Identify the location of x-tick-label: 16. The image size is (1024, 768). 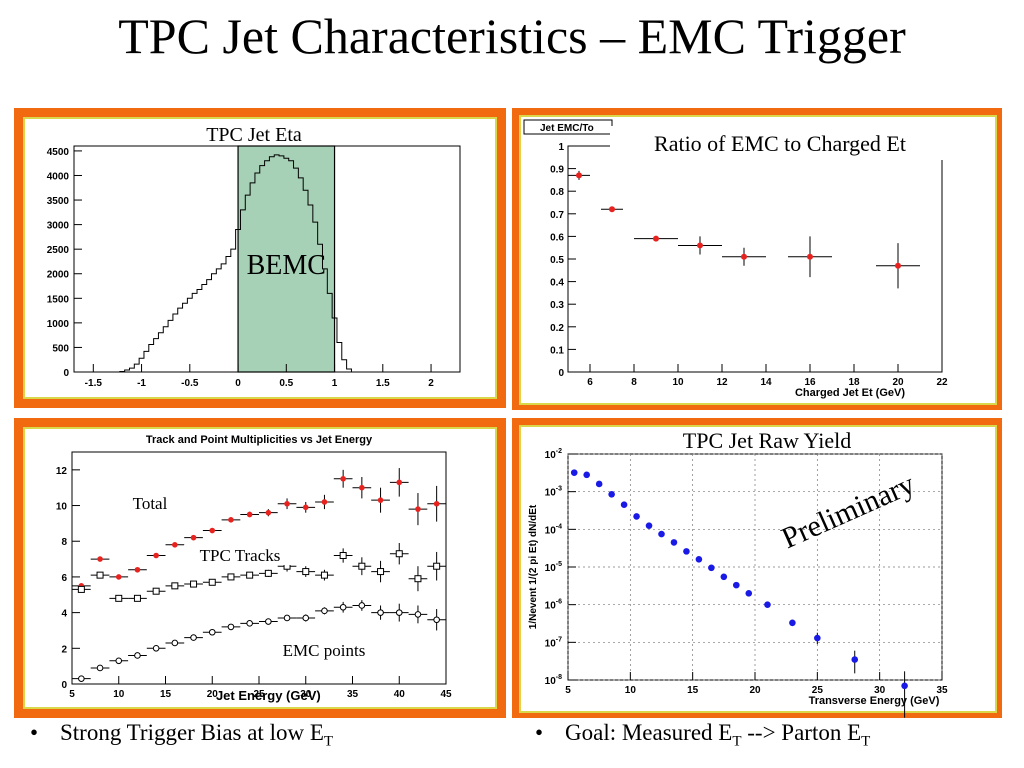
(810, 382).